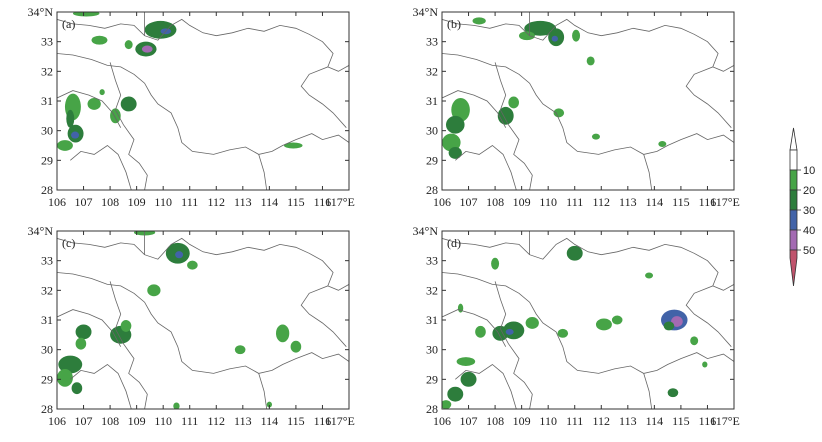 The height and width of the screenshot is (442, 822). What do you see at coordinates (809, 231) in the screenshot?
I see `colorbar-label: 40` at bounding box center [809, 231].